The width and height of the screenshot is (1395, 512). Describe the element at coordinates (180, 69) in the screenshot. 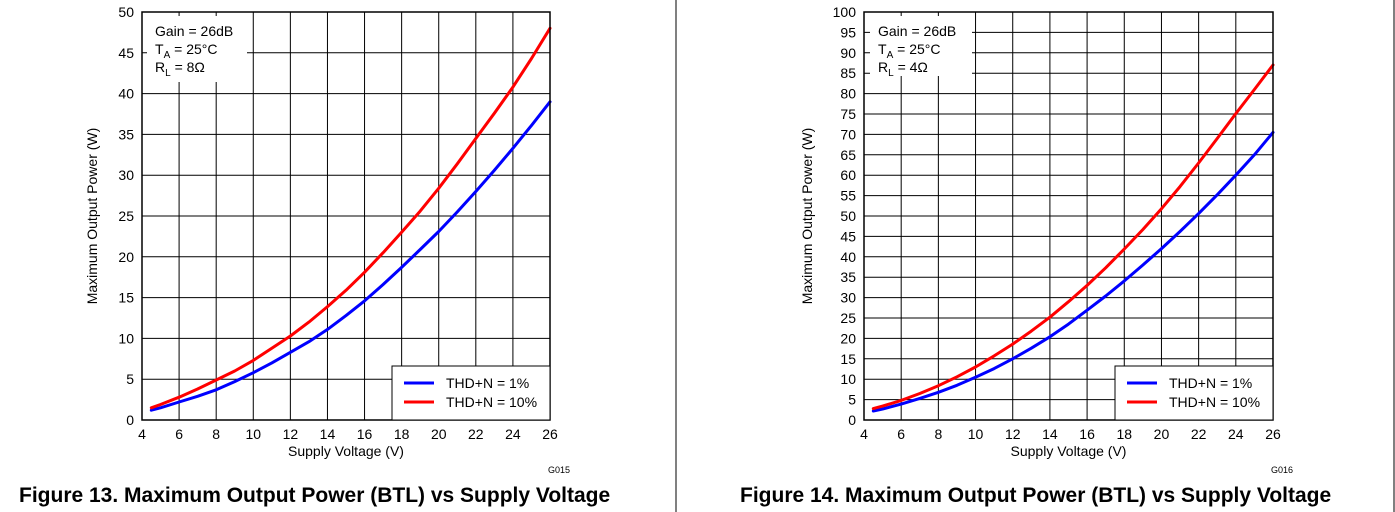

I see `condition-note: RL = 8Ω` at that location.